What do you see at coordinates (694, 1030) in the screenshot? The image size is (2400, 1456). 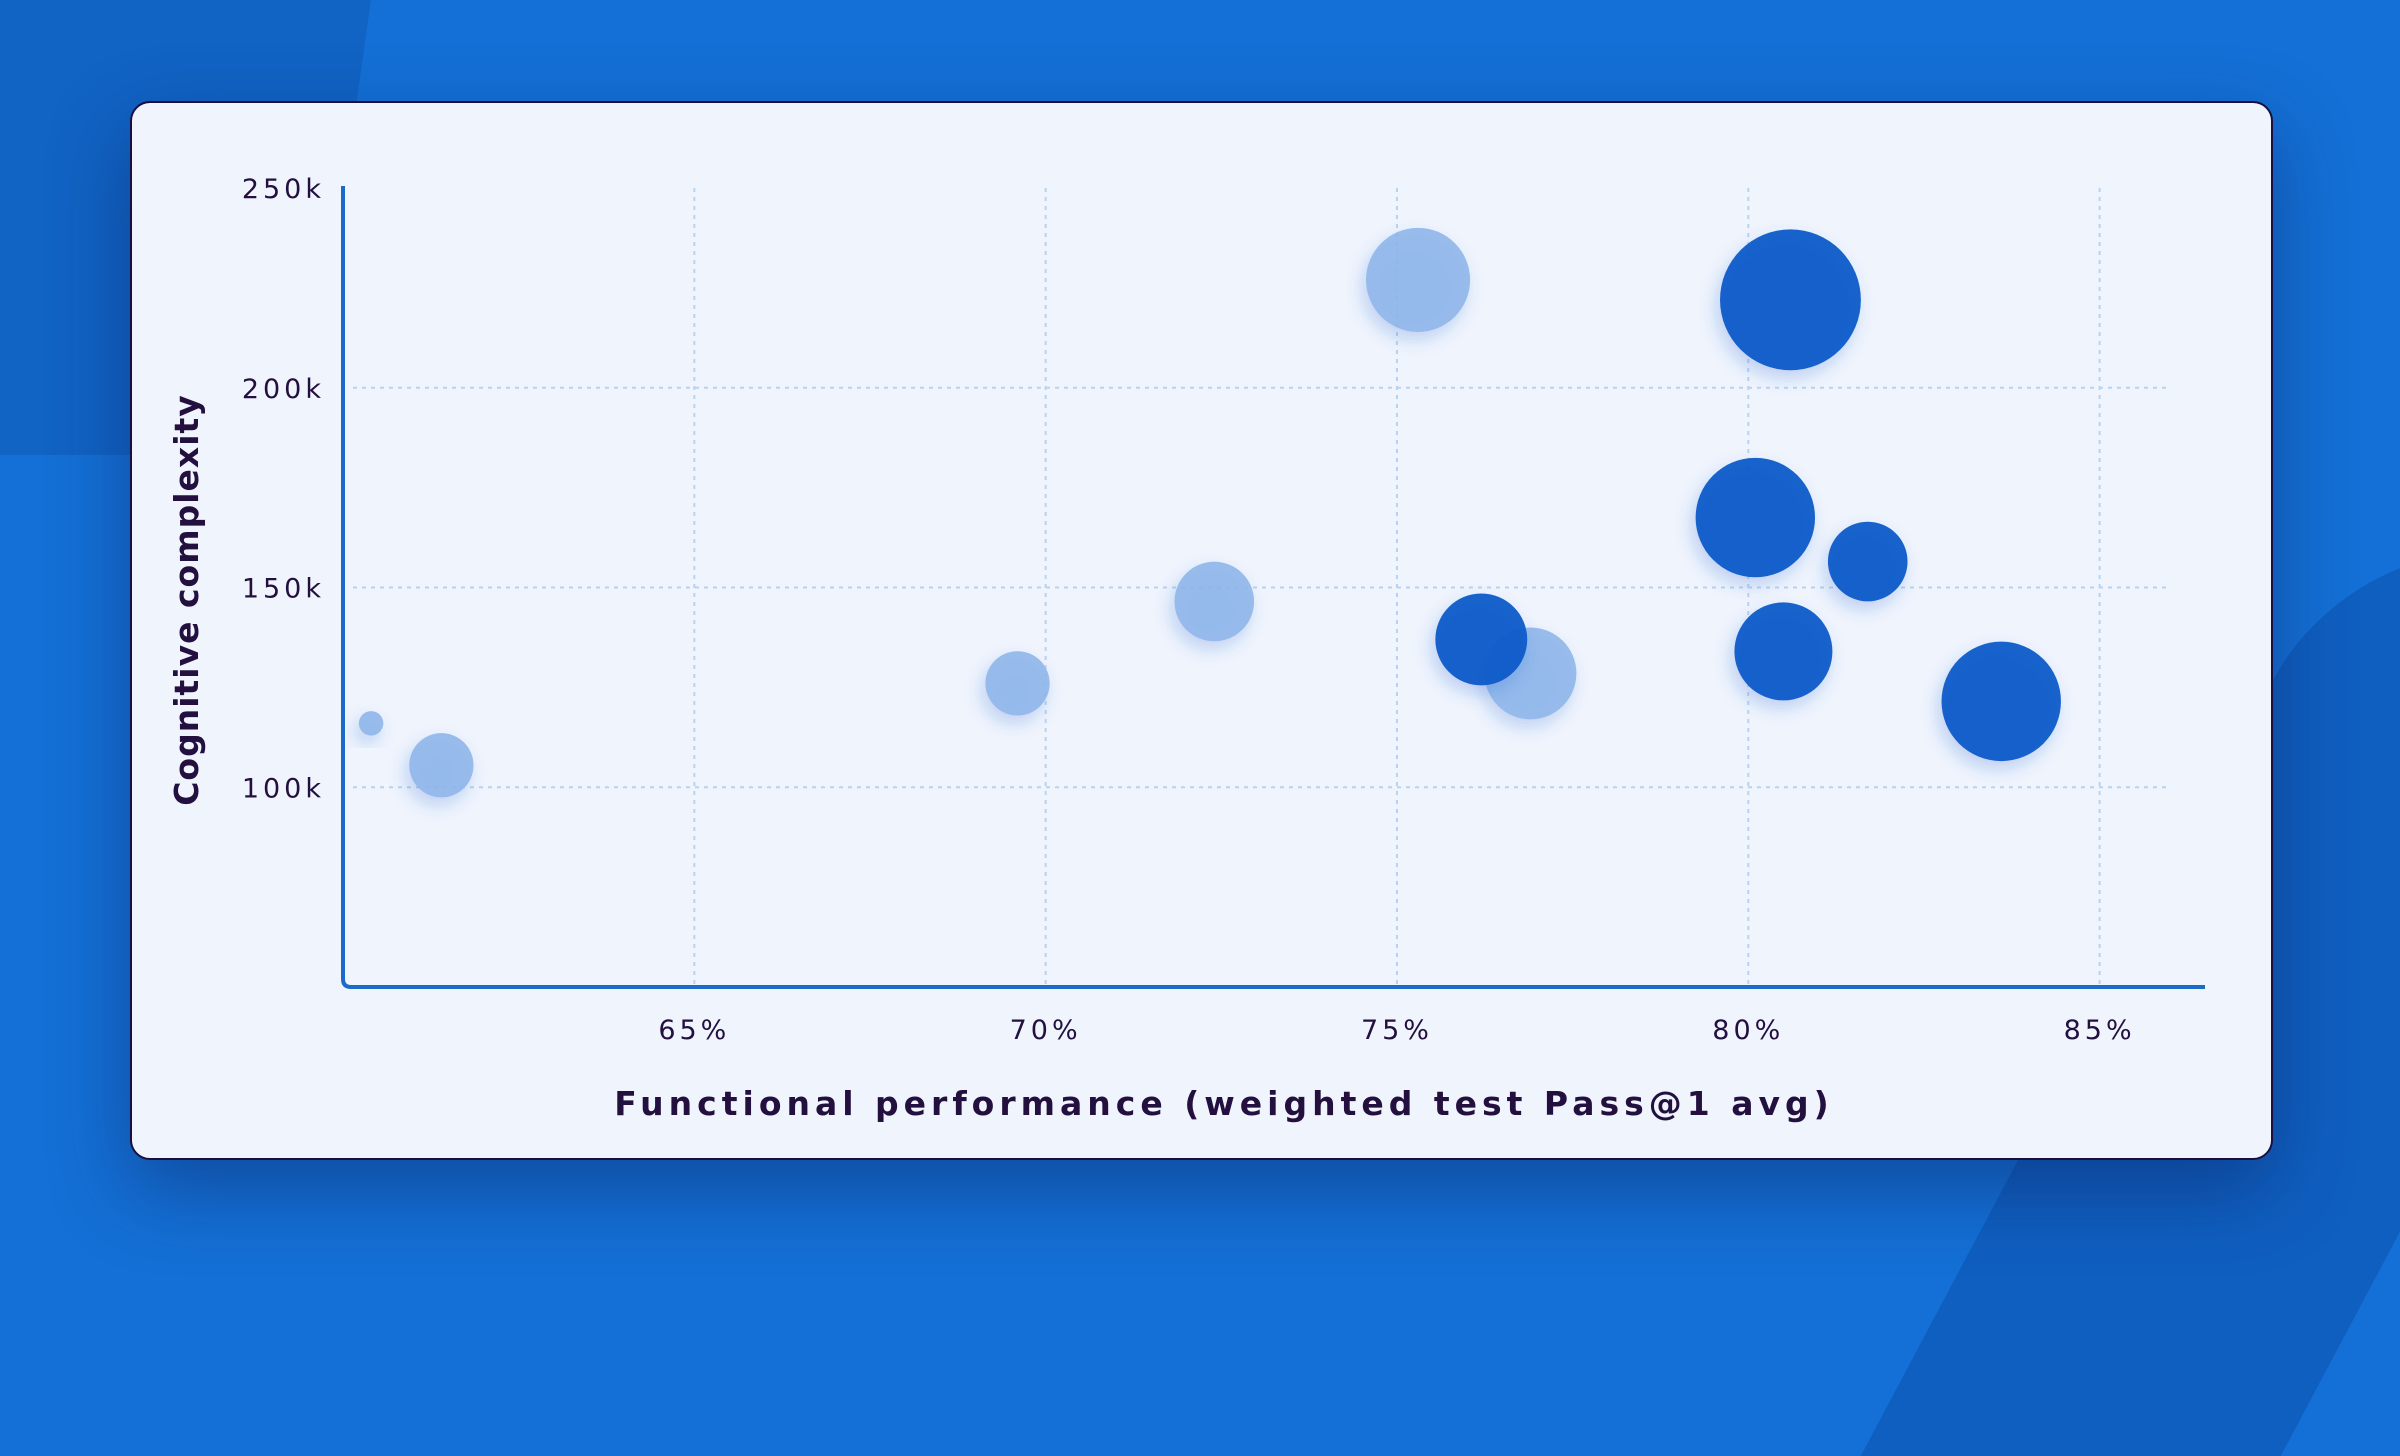 I see `x-tick-label: 65%` at bounding box center [694, 1030].